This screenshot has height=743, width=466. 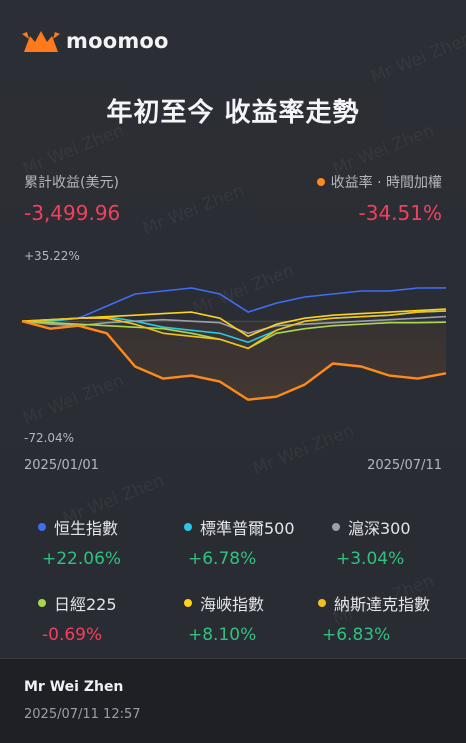 What do you see at coordinates (233, 113) in the screenshot?
I see `page-title: 年初至今 收益率走勢` at bounding box center [233, 113].